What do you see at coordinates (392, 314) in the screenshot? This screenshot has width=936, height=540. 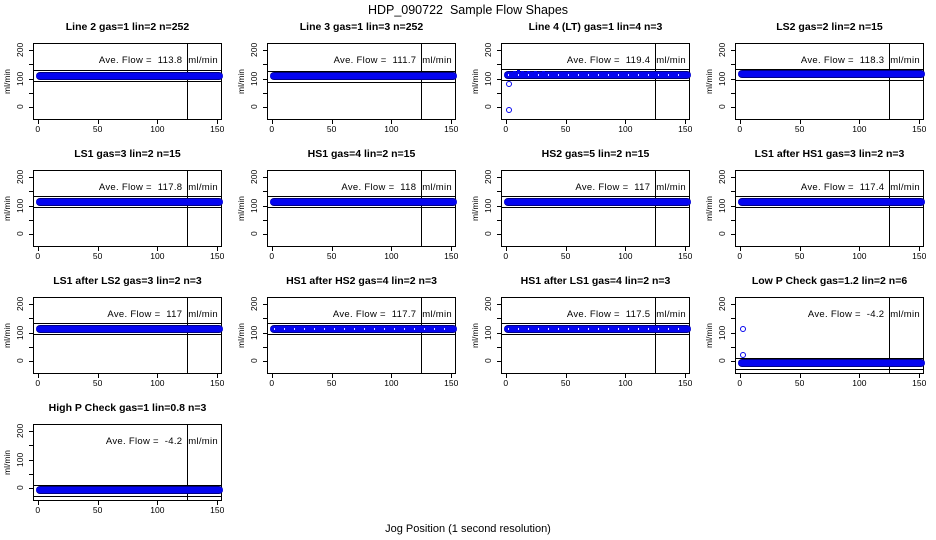 I see `ave-flow-text: Ave. Flow = 117.7 ml/min` at bounding box center [392, 314].